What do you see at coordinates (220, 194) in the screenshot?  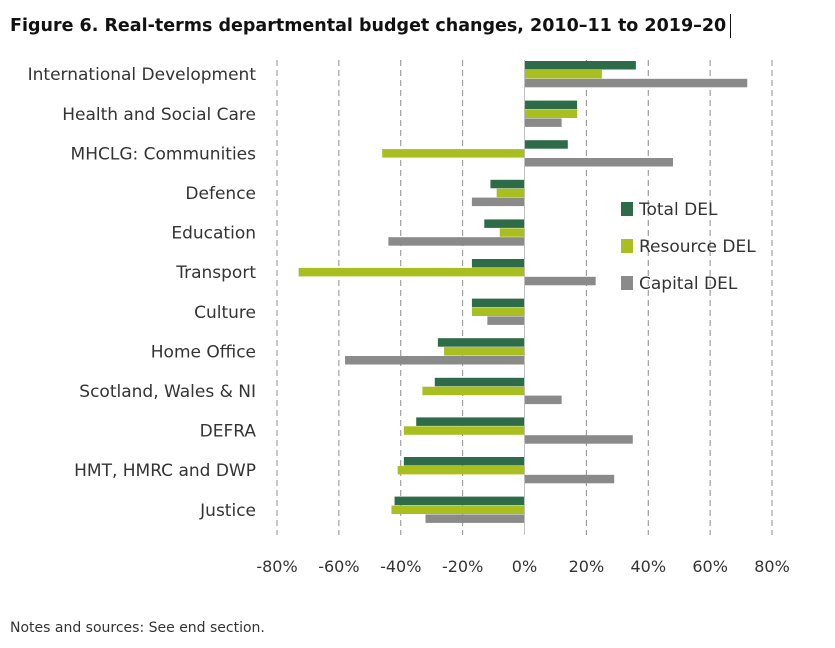 I see `category-label: Defence` at bounding box center [220, 194].